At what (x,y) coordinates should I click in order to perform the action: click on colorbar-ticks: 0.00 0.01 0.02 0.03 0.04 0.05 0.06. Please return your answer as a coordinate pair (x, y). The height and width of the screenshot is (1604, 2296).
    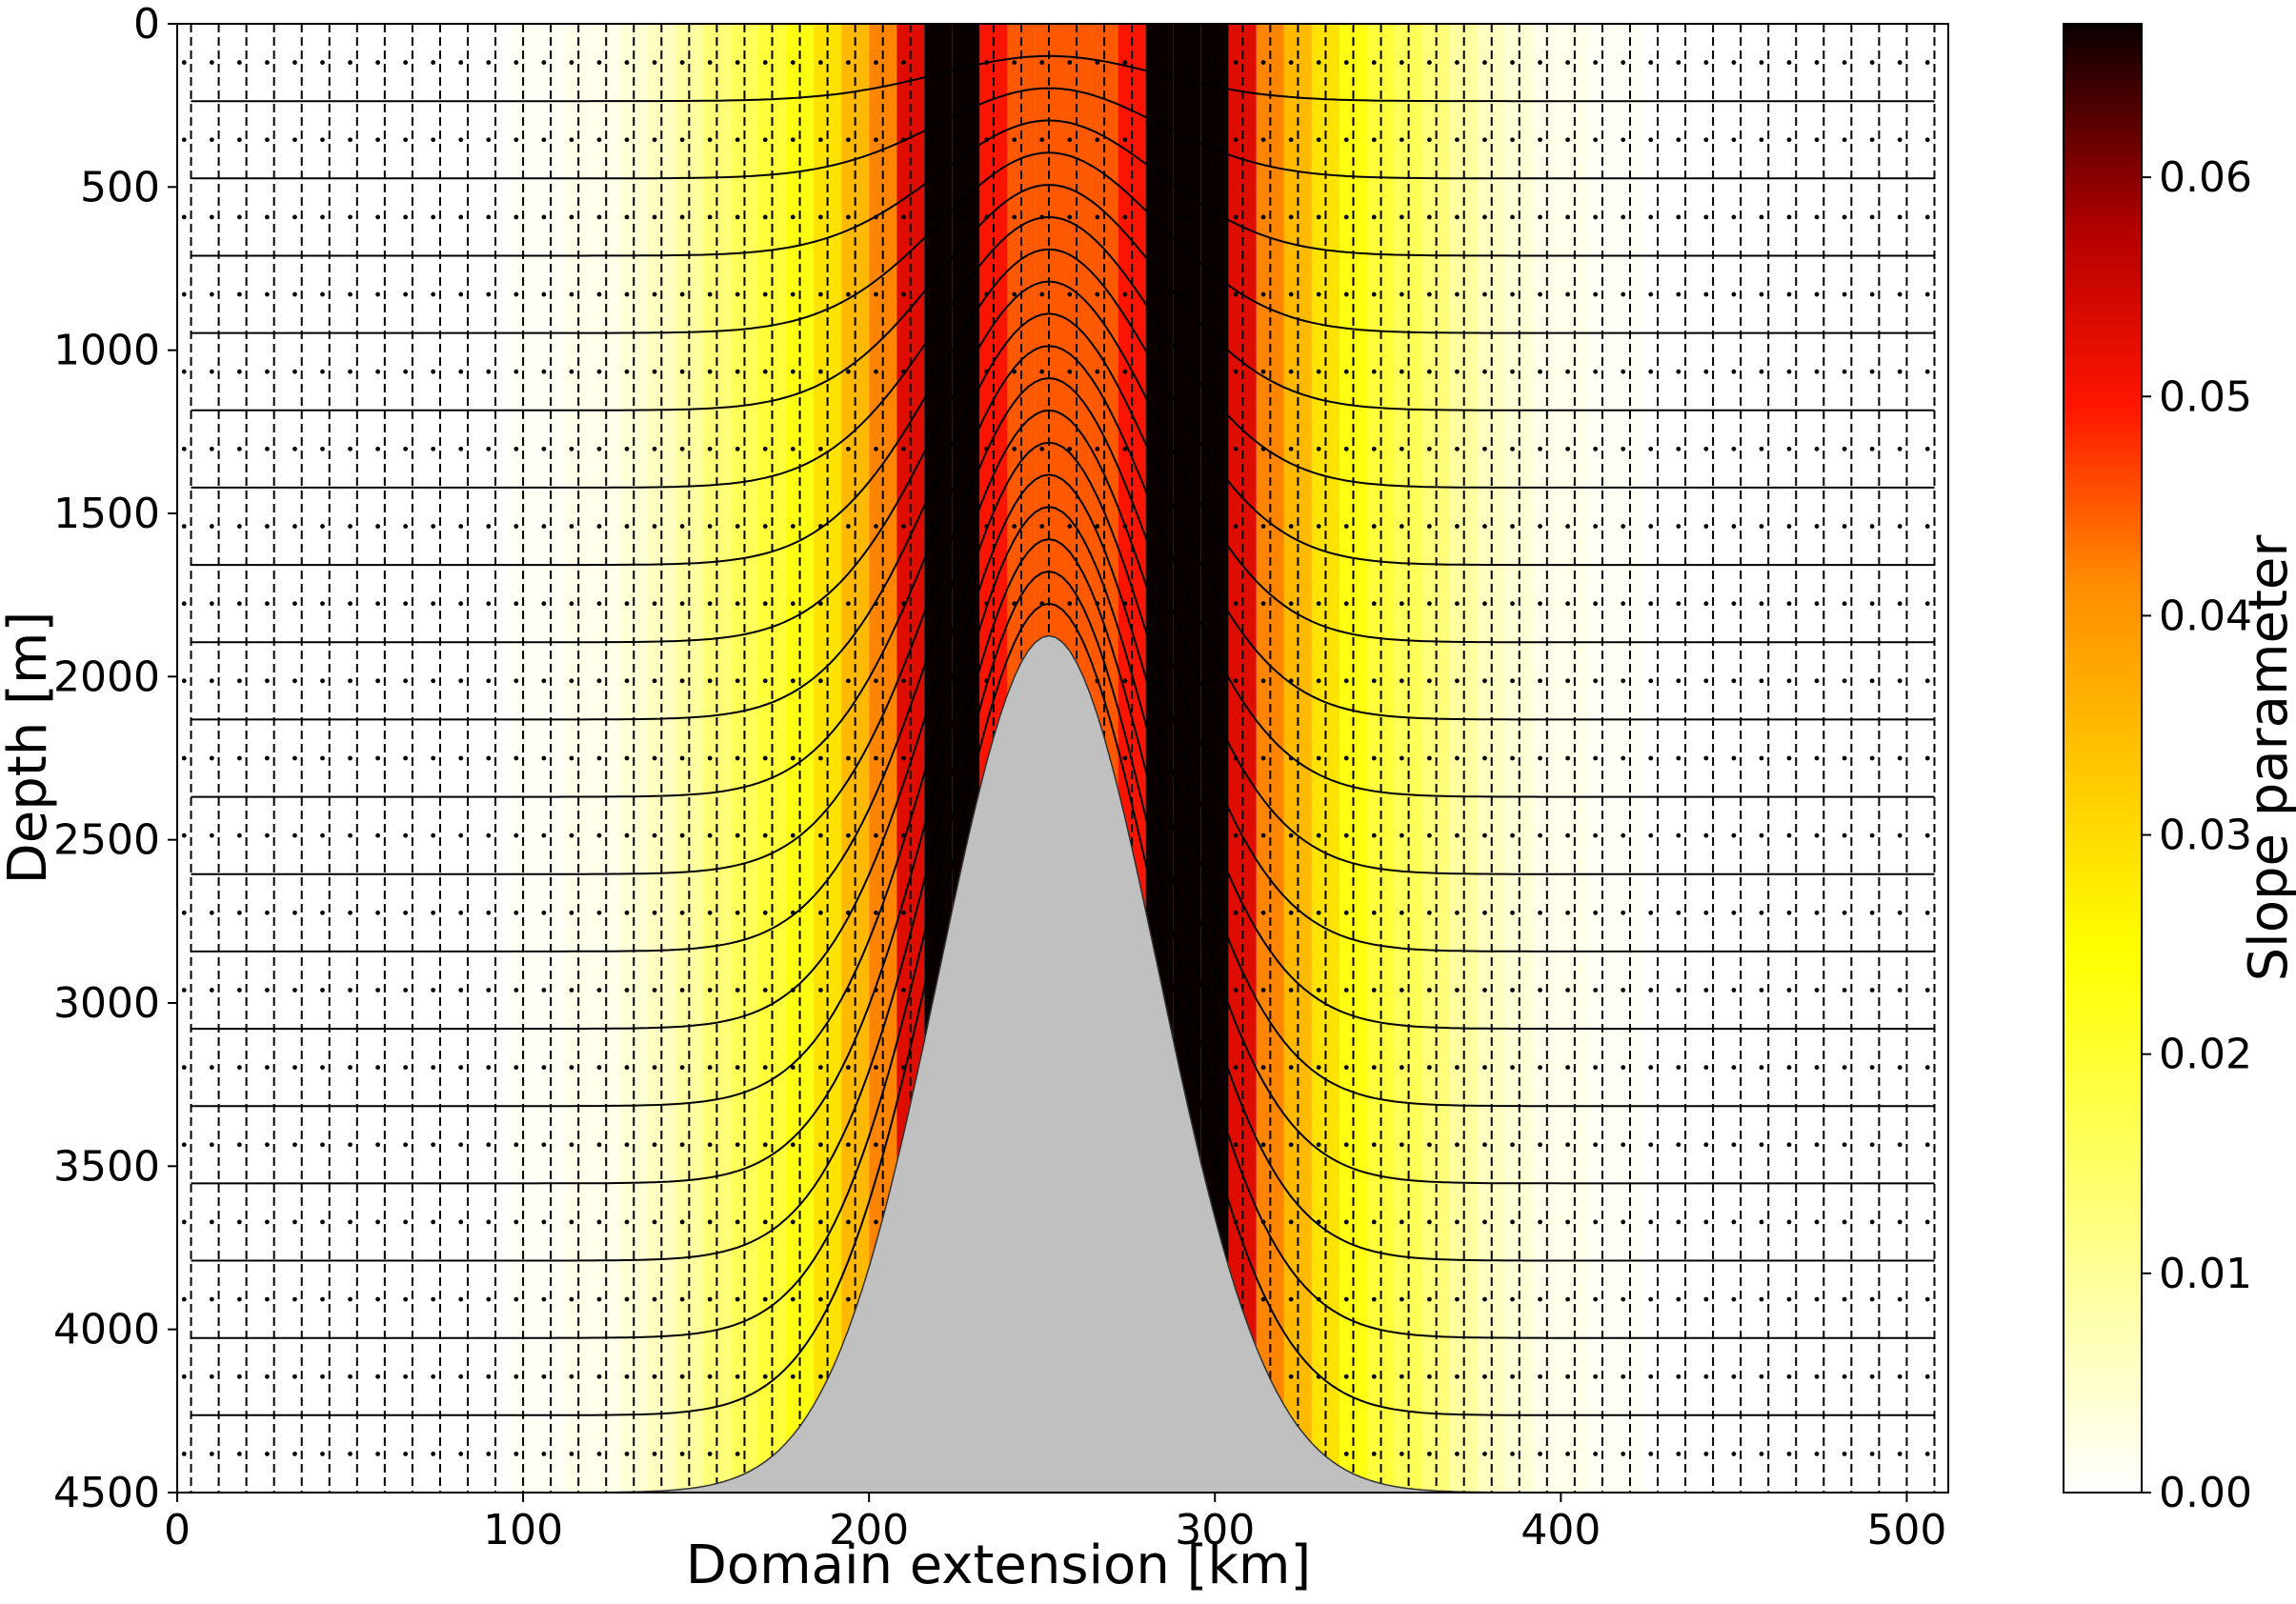
    Looking at the image, I should click on (2197, 835).